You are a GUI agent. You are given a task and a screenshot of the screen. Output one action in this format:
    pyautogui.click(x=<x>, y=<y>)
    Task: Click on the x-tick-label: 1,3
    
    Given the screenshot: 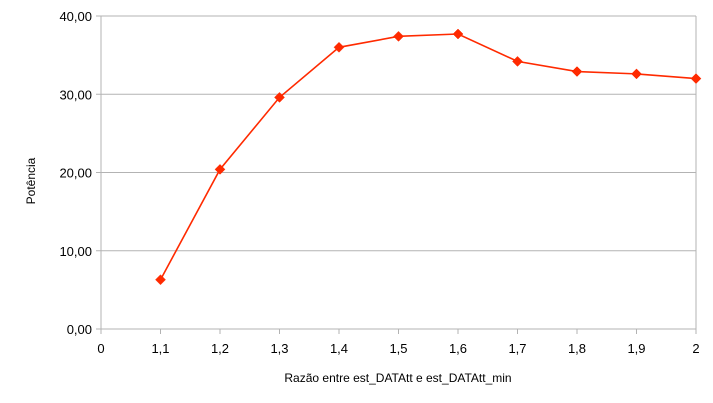 What is the action you would take?
    pyautogui.click(x=279, y=348)
    